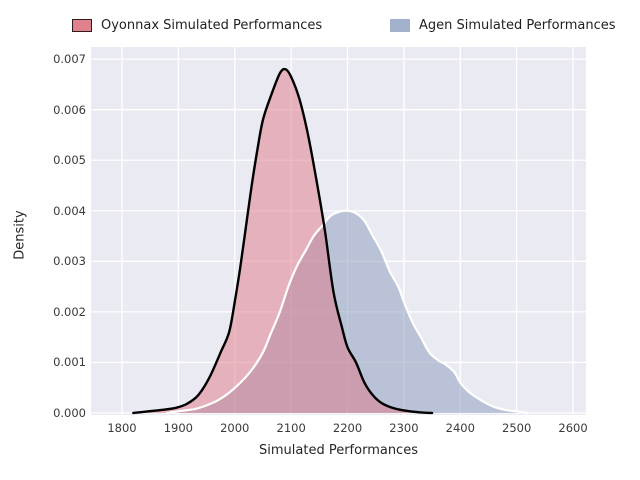 The height and width of the screenshot is (480, 640). I want to click on oyonnax-swatch-icon, so click(82, 25).